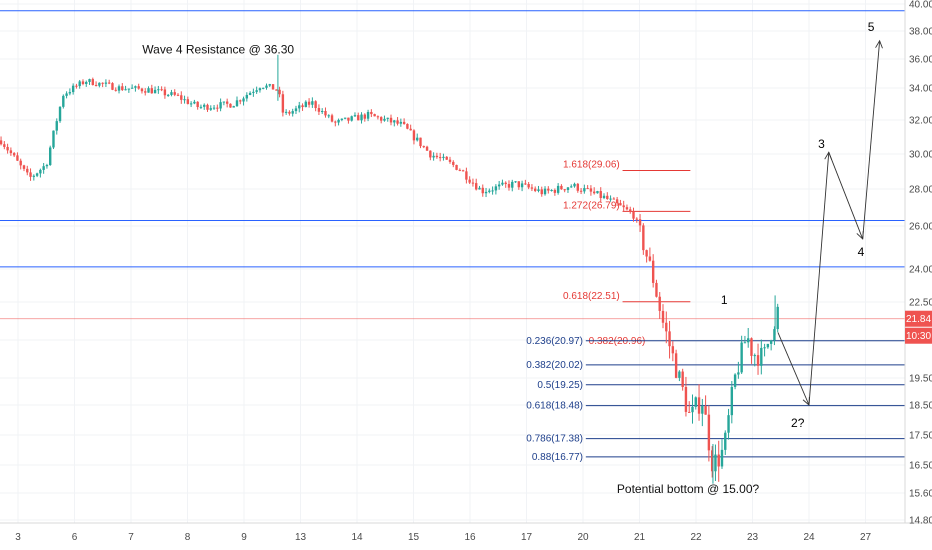  What do you see at coordinates (920, 379) in the screenshot?
I see `y-tick-label: 19.50` at bounding box center [920, 379].